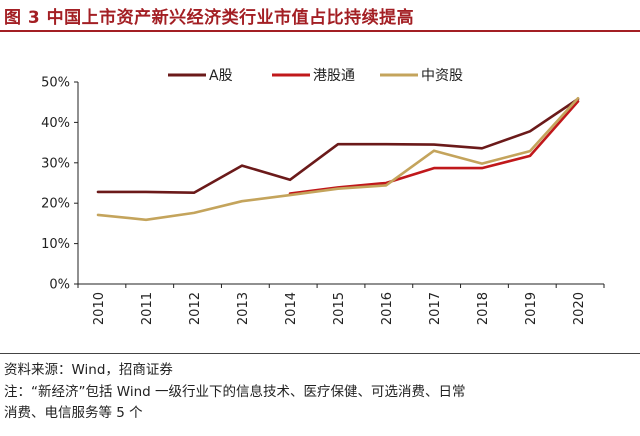  I want to click on y-tick-label: 30%, so click(55, 163).